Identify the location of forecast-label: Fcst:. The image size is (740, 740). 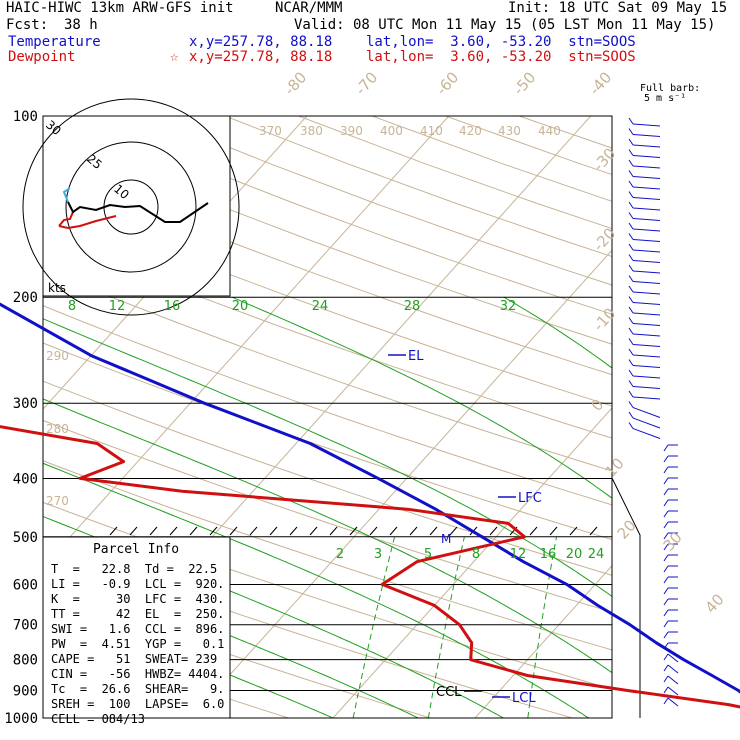
(27, 25).